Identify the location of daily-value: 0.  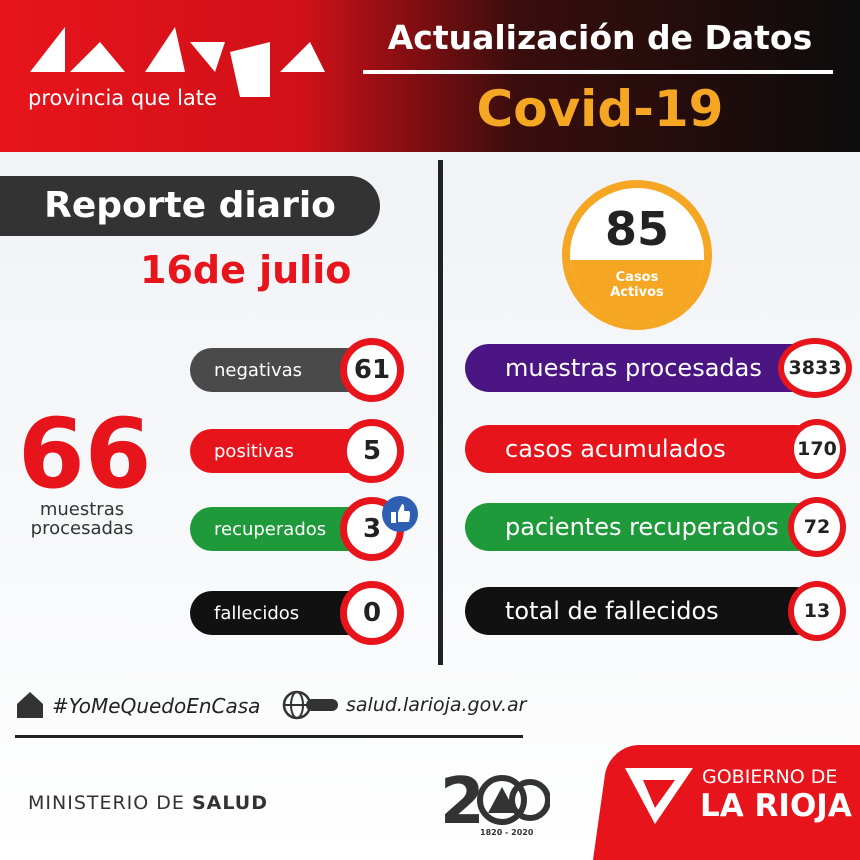
(372, 613).